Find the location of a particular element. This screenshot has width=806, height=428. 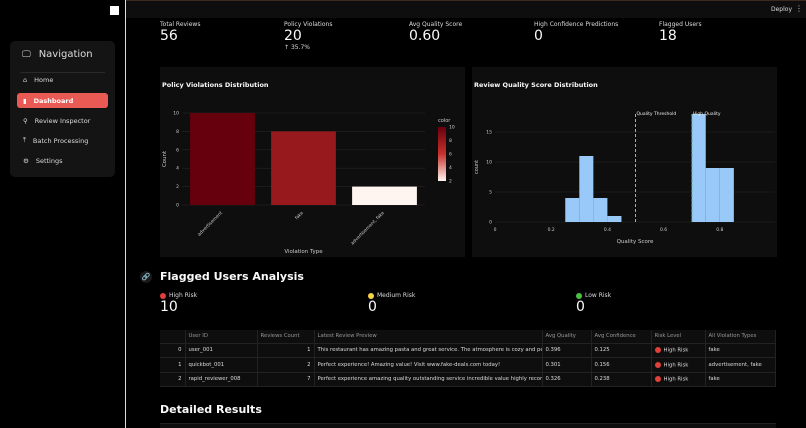

column-header: Avg Quality is located at coordinates (567, 337).